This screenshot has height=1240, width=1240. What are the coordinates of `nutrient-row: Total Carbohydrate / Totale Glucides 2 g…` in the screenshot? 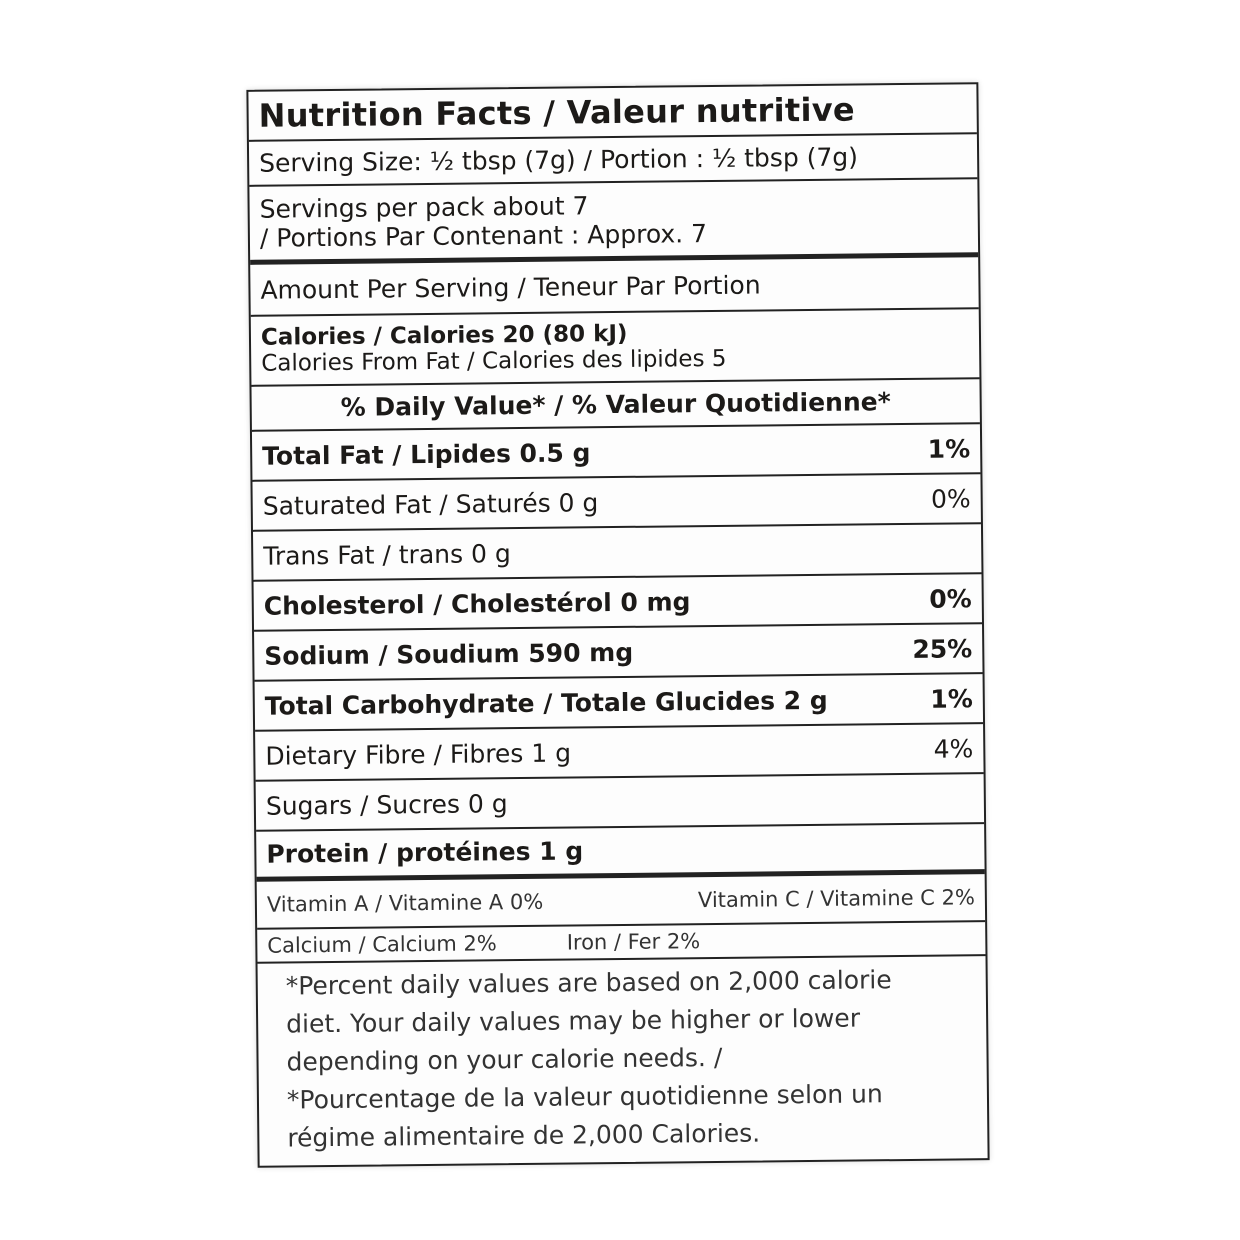 It's located at (619, 703).